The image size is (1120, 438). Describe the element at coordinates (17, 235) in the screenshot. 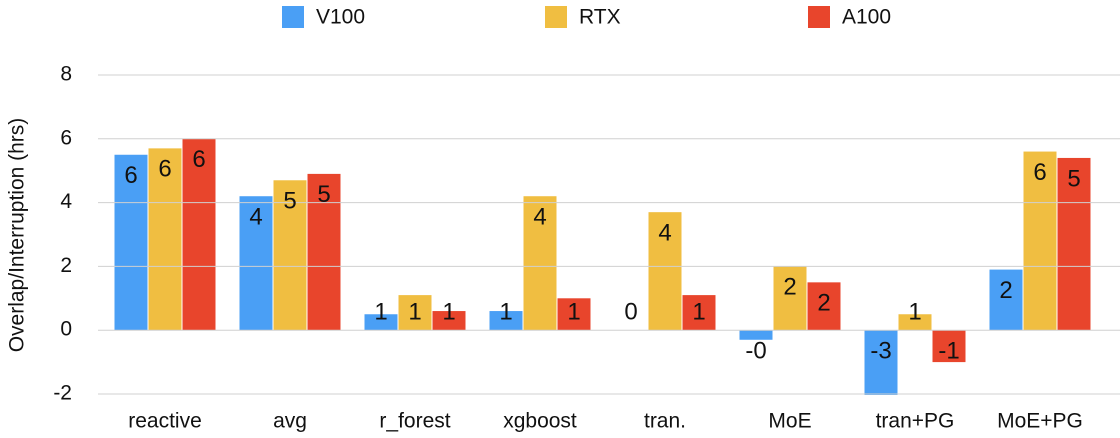

I see `y-axis-label: Overlap/Interruption (hrs)` at that location.